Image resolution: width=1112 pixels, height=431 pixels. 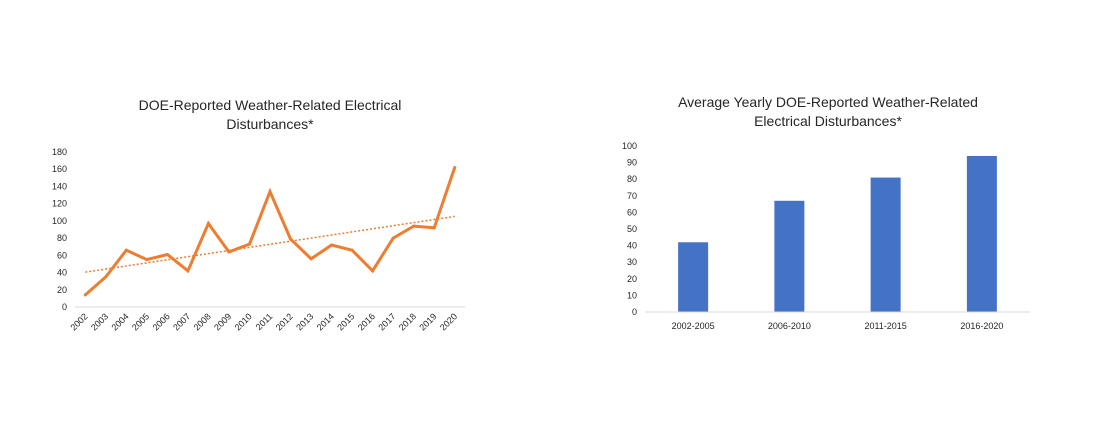 What do you see at coordinates (59, 152) in the screenshot?
I see `y-tick-label: 180` at bounding box center [59, 152].